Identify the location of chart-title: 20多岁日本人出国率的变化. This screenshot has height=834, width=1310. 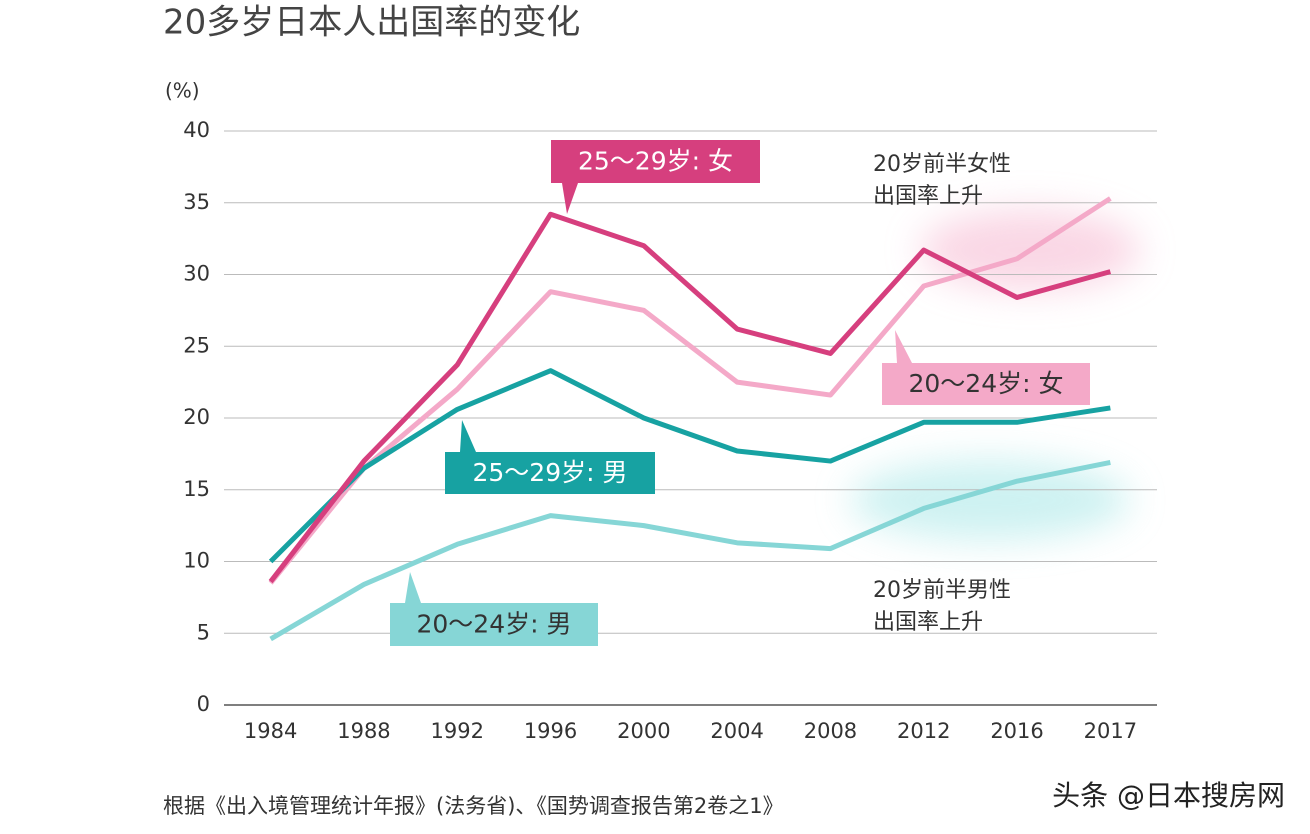
(371, 23).